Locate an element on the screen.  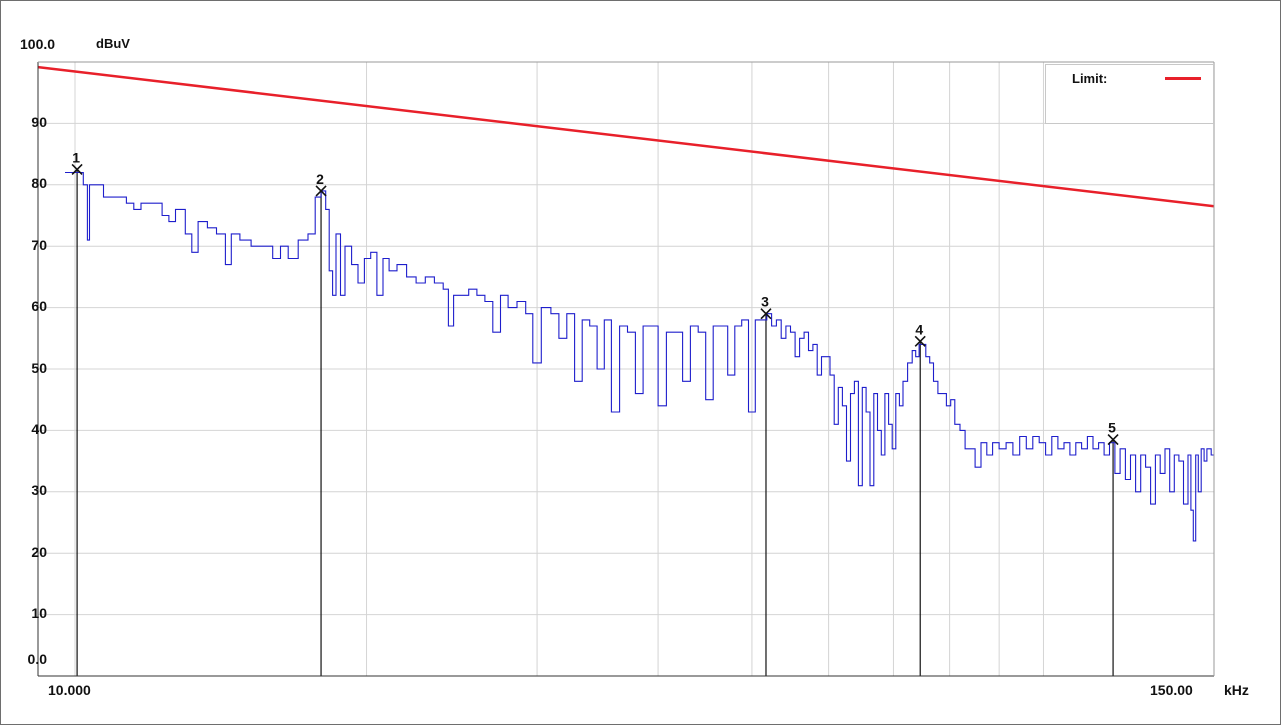
y-tick-label: 60 is located at coordinates (39, 306).